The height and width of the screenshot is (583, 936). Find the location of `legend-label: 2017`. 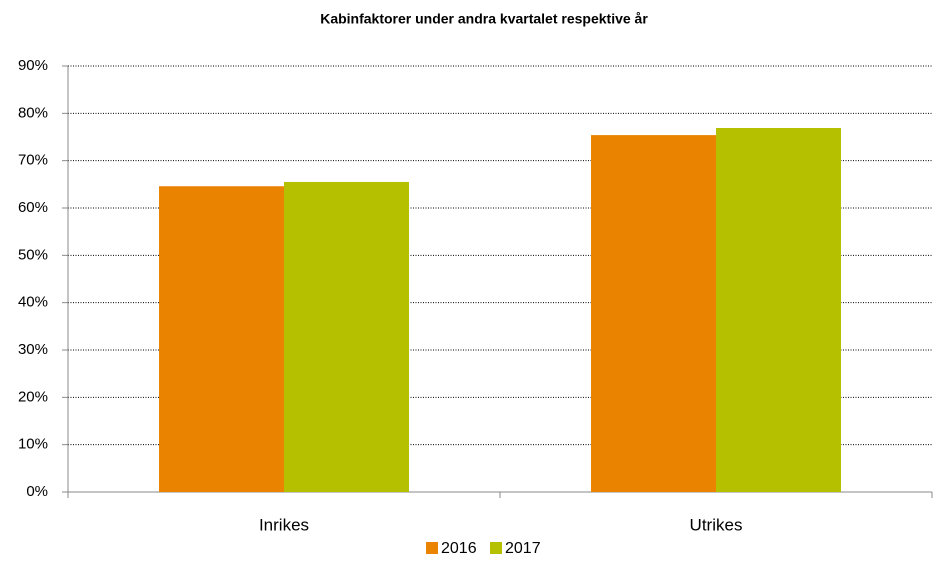

legend-label: 2017 is located at coordinates (523, 548).